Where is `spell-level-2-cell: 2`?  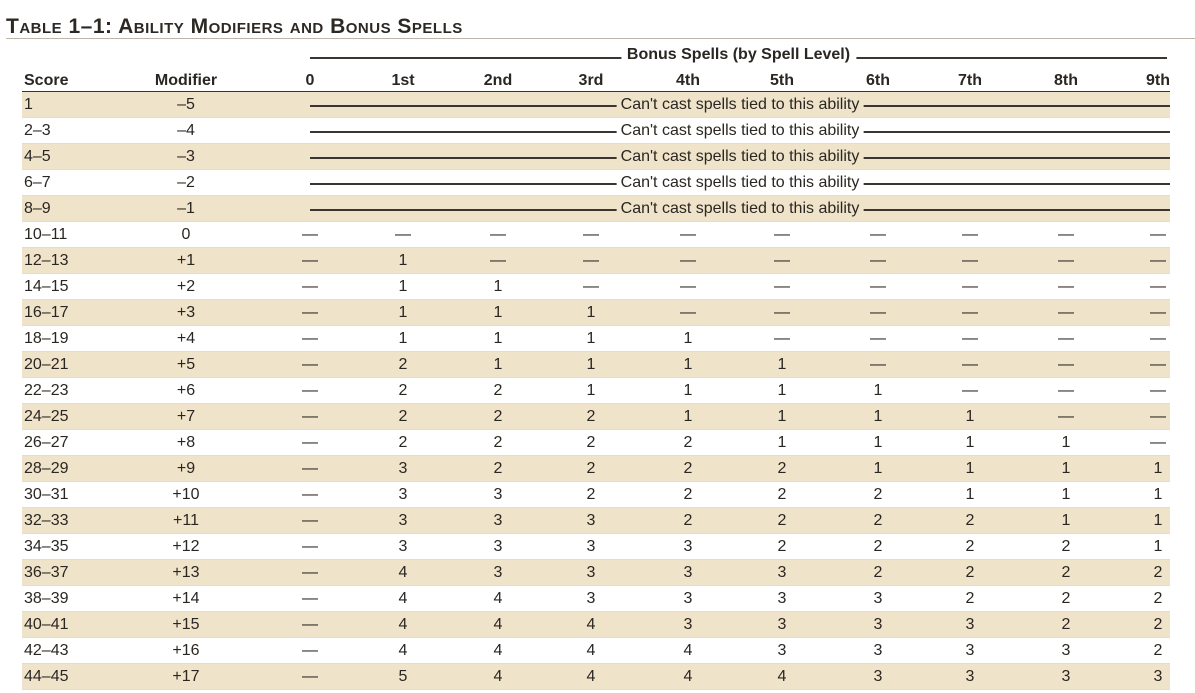
spell-level-2-cell: 2 is located at coordinates (498, 416).